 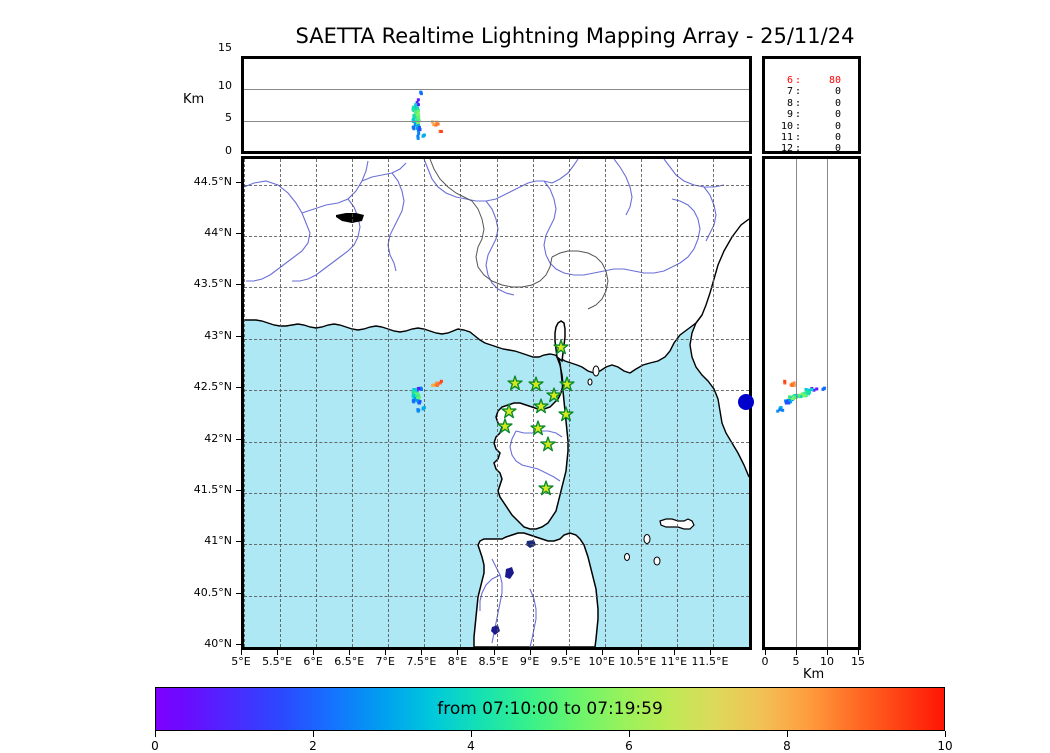 I want to click on lon-tick-label: 8.5°E, so click(x=493, y=661).